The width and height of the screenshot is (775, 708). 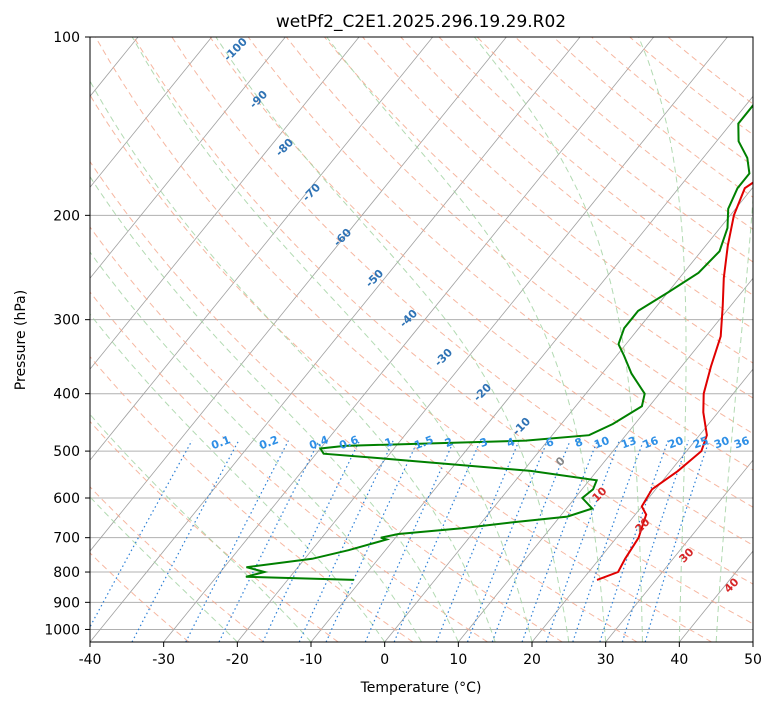 What do you see at coordinates (421, 688) in the screenshot?
I see `x-axis-label: Temperature (°C)` at bounding box center [421, 688].